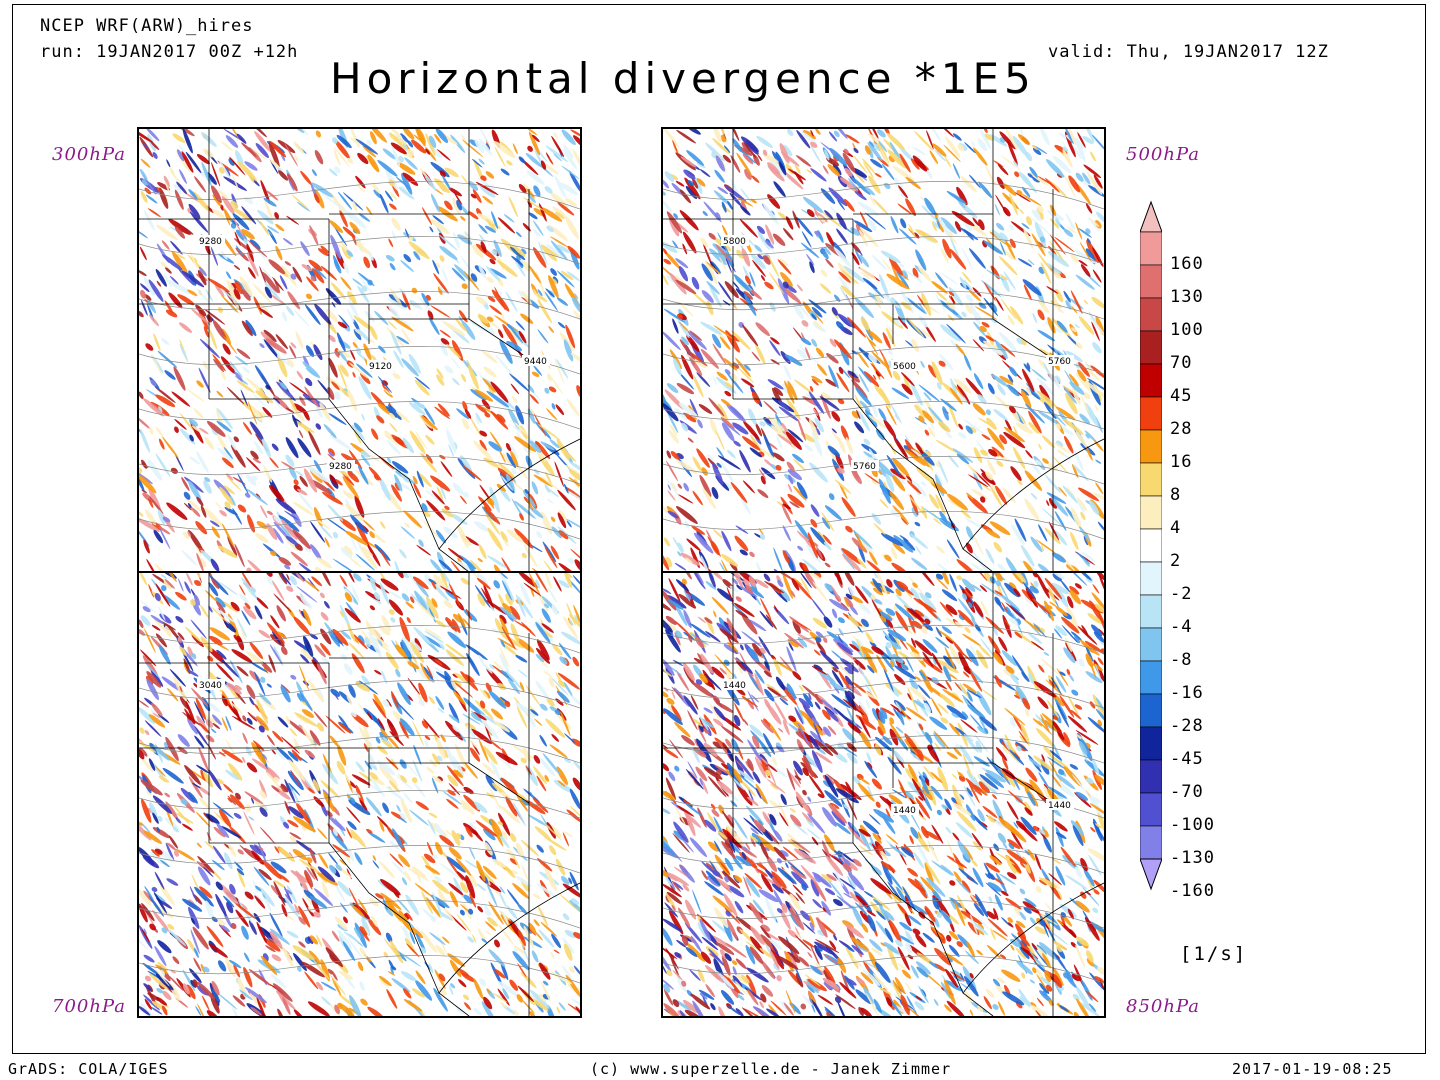 The height and width of the screenshot is (1080, 1440). What do you see at coordinates (735, 240) in the screenshot?
I see `contour-label-bg` at bounding box center [735, 240].